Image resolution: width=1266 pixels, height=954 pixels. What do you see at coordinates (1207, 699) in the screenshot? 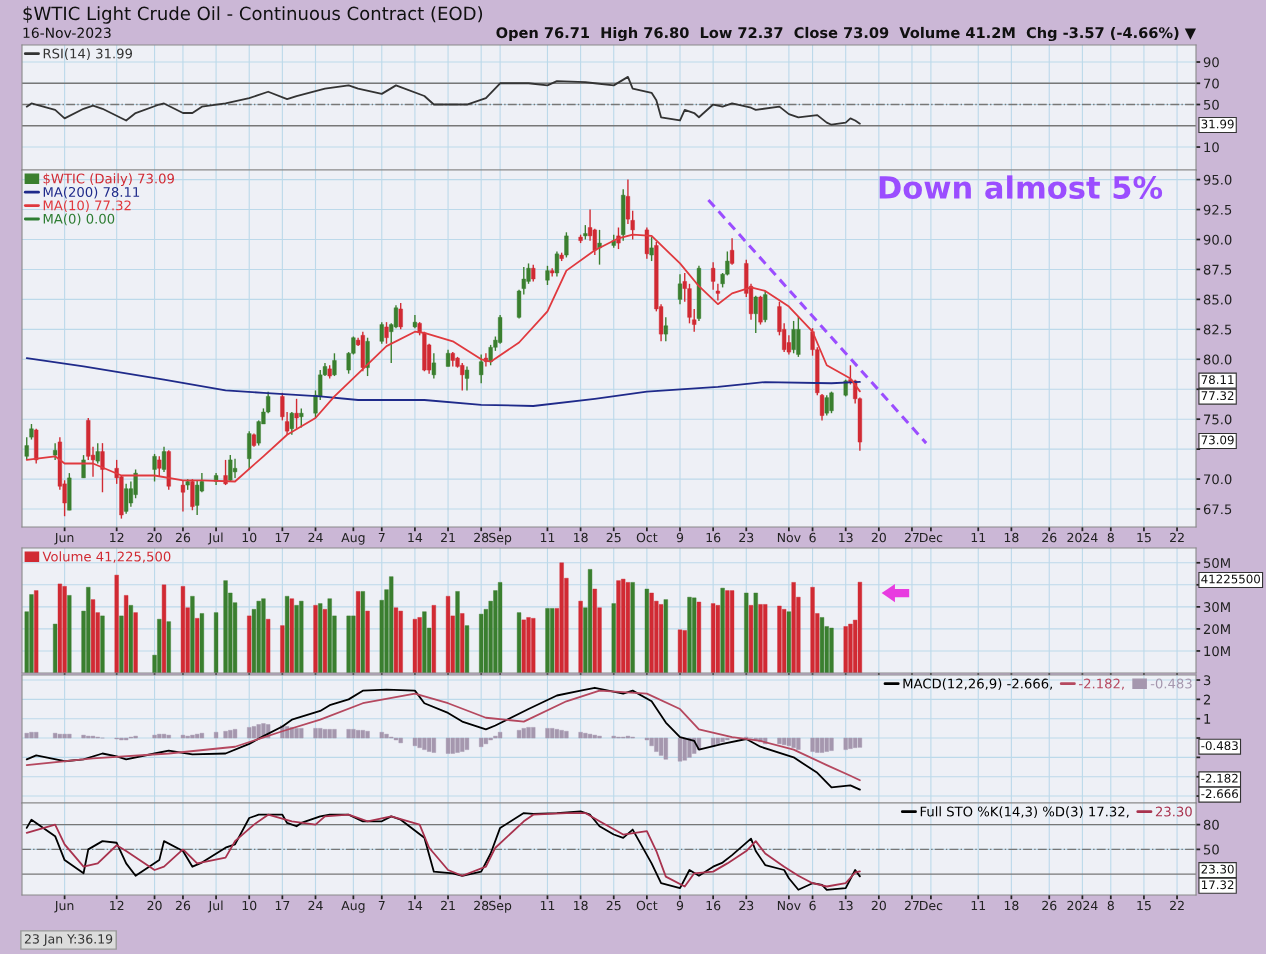
I see `y-tick-label: 2` at bounding box center [1207, 699].